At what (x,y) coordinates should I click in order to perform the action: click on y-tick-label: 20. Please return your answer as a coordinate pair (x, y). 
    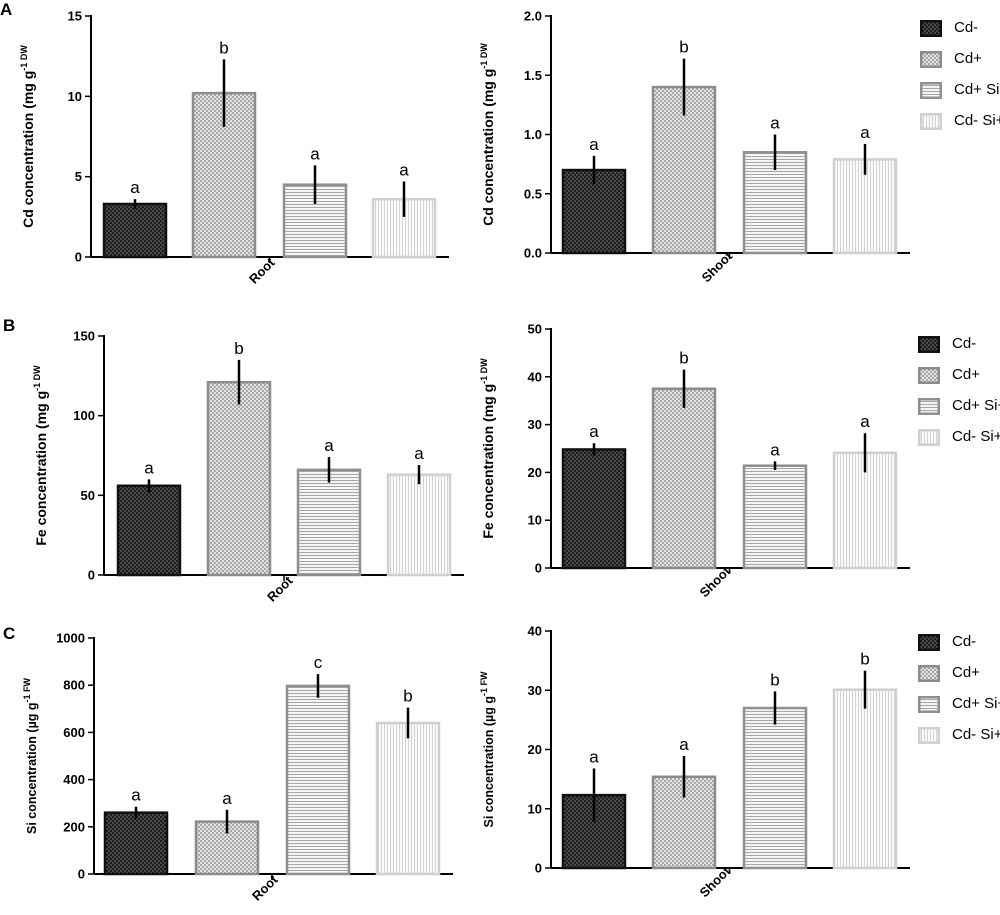
    Looking at the image, I should click on (535, 472).